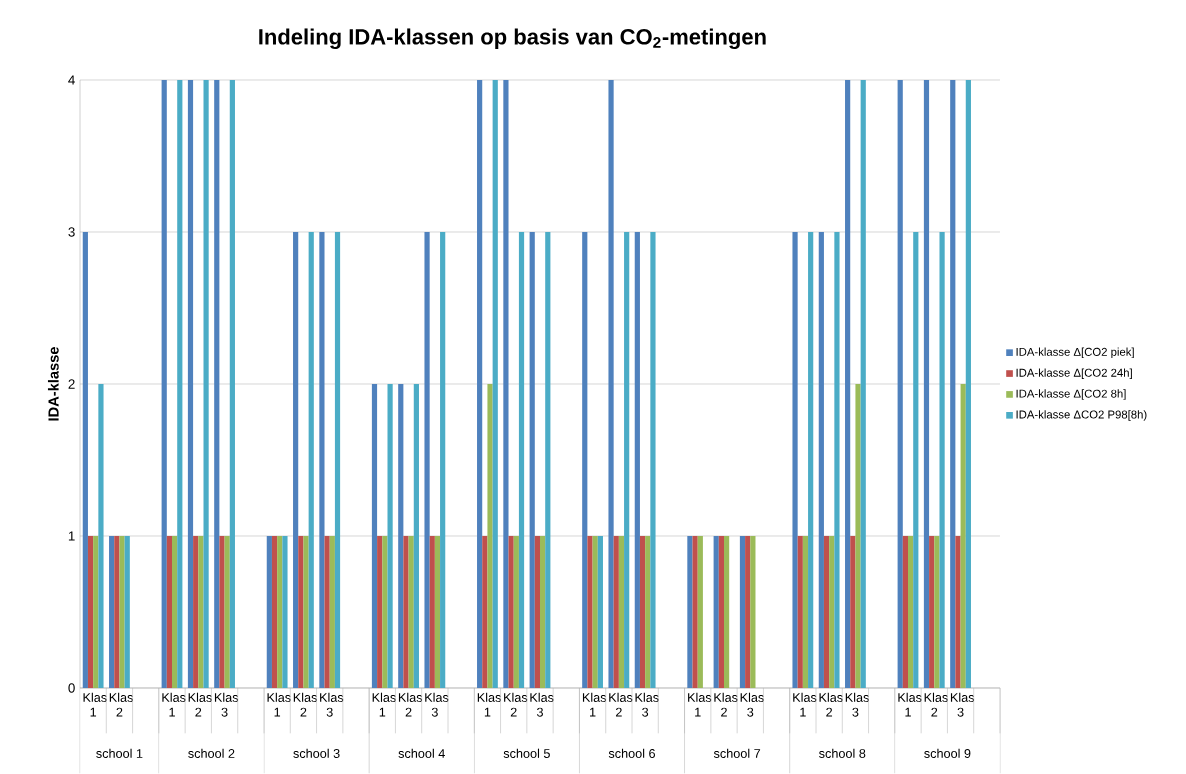 This screenshot has height=774, width=1186. What do you see at coordinates (1074, 373) in the screenshot?
I see `legend-label: IDA-klasse Δ[CO2 24h]` at bounding box center [1074, 373].